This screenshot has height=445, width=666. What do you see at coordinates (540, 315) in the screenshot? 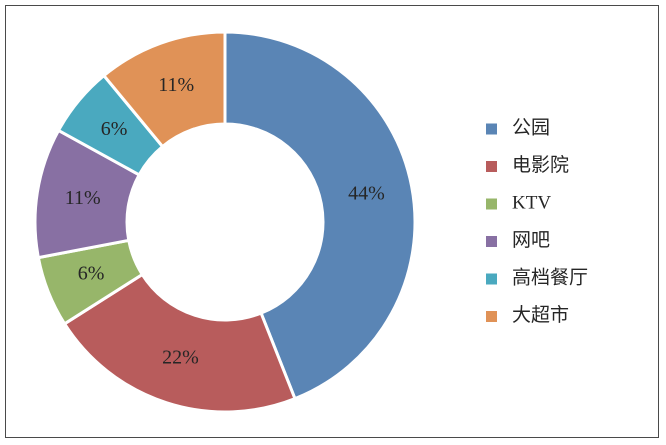
I see `legend-label-5: 大超市` at bounding box center [540, 315].